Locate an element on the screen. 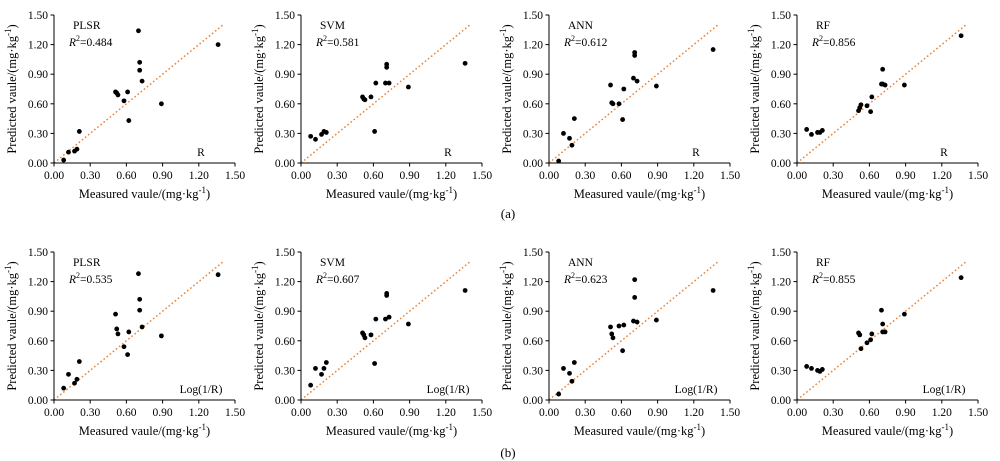  y-tick-label: 0.90 is located at coordinates (285, 312).